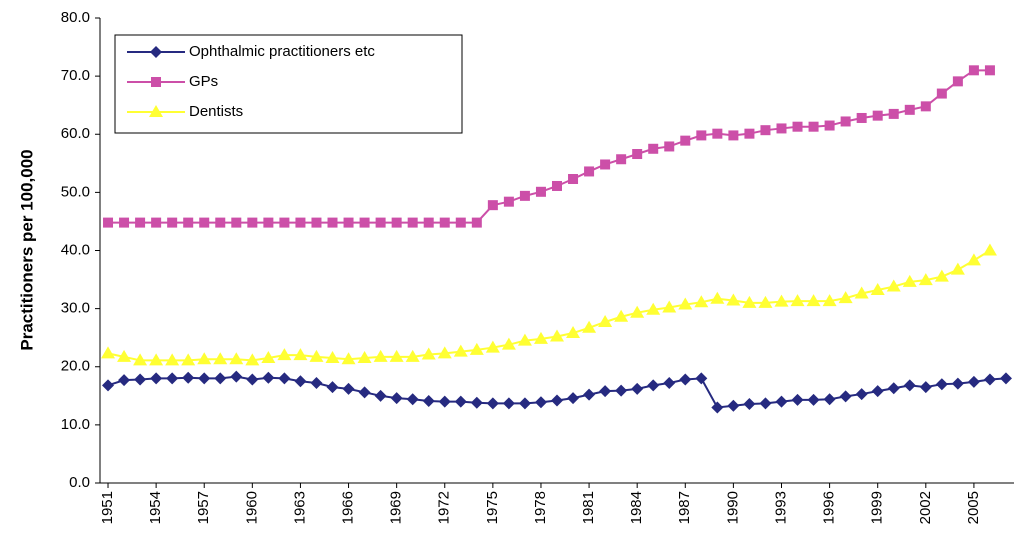 The width and height of the screenshot is (1014, 543). I want to click on x-tick-label: 1984, so click(636, 507).